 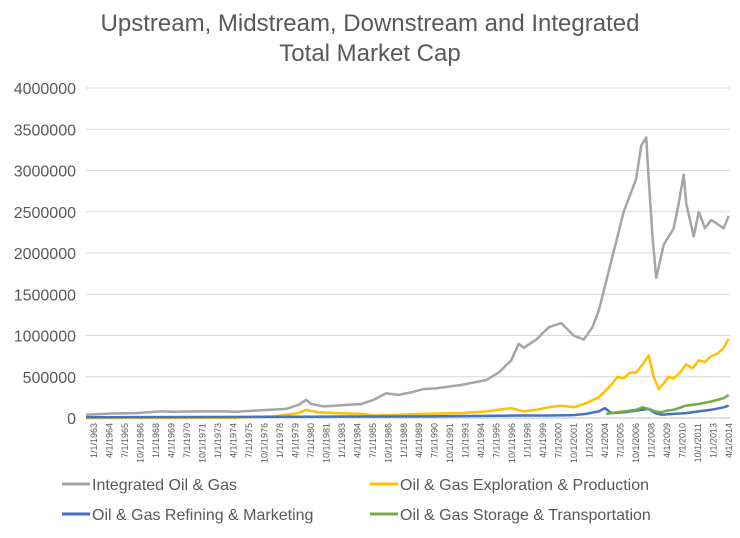 What do you see at coordinates (574, 443) in the screenshot?
I see `x-tick-label: 10/1/2001` at bounding box center [574, 443].